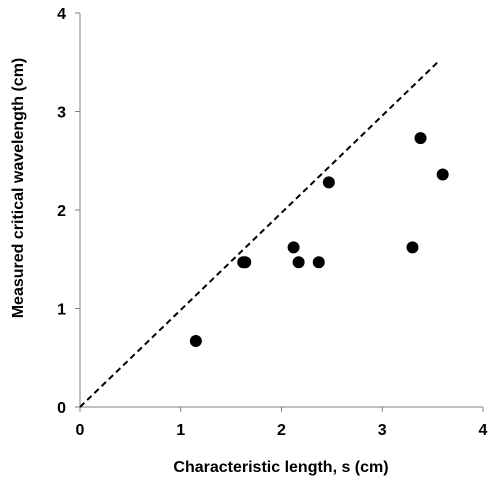  I want to click on y-tick-label: 4, so click(61, 14).